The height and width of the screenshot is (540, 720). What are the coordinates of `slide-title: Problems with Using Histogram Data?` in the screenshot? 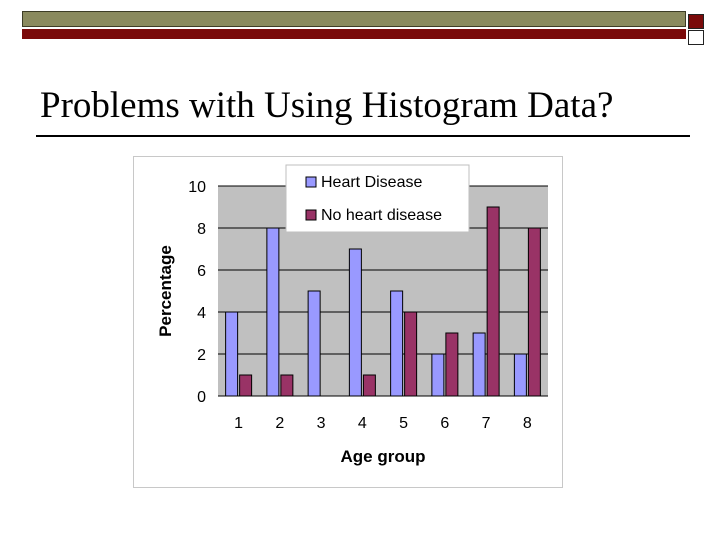 It's located at (327, 105).